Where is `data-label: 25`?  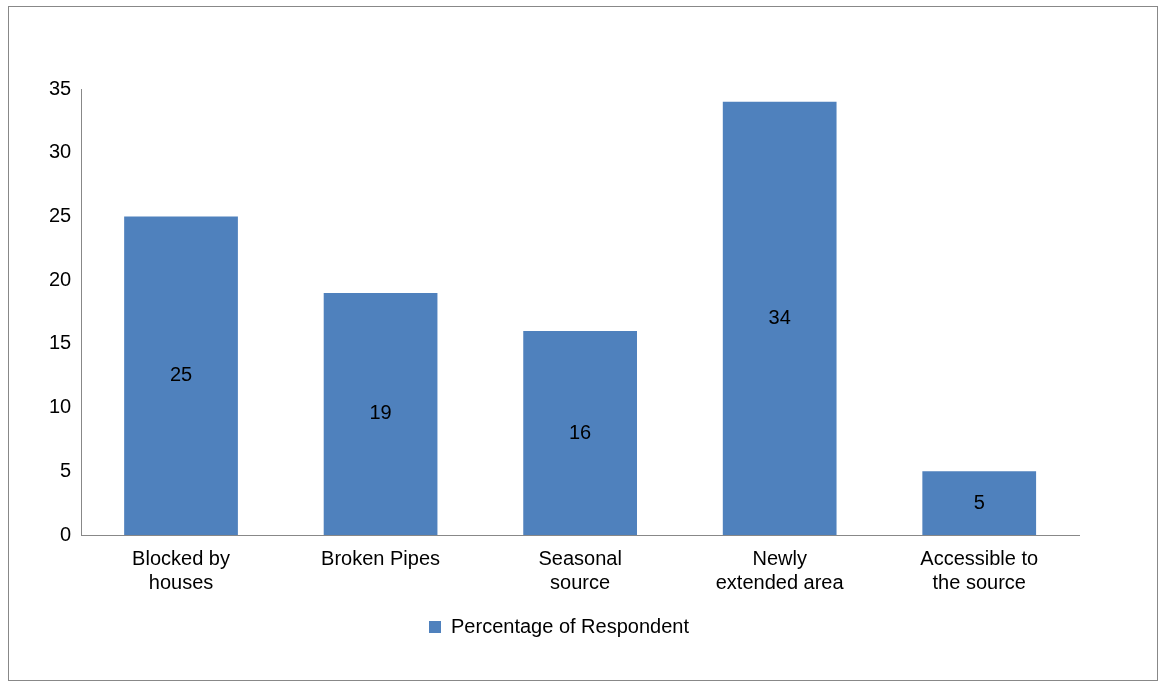
data-label: 25 is located at coordinates (181, 374).